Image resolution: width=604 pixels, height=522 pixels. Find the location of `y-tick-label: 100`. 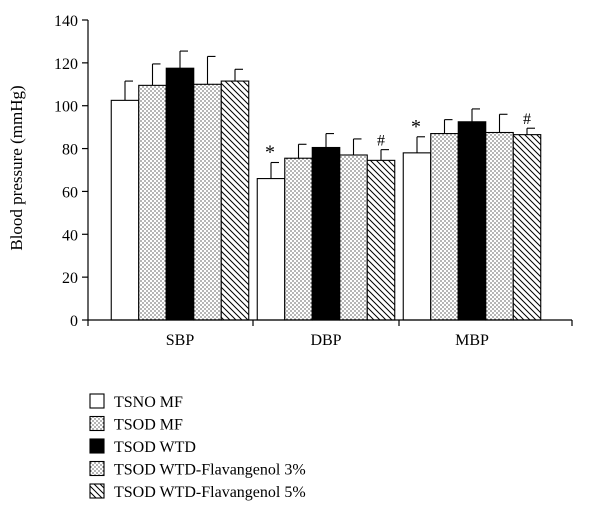

y-tick-label: 100 is located at coordinates (66, 107).